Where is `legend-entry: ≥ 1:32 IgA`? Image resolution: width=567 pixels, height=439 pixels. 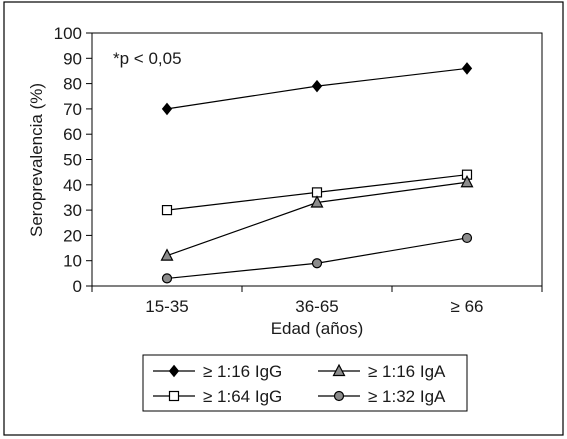
legend-entry: ≥ 1:32 IgA is located at coordinates (382, 396).